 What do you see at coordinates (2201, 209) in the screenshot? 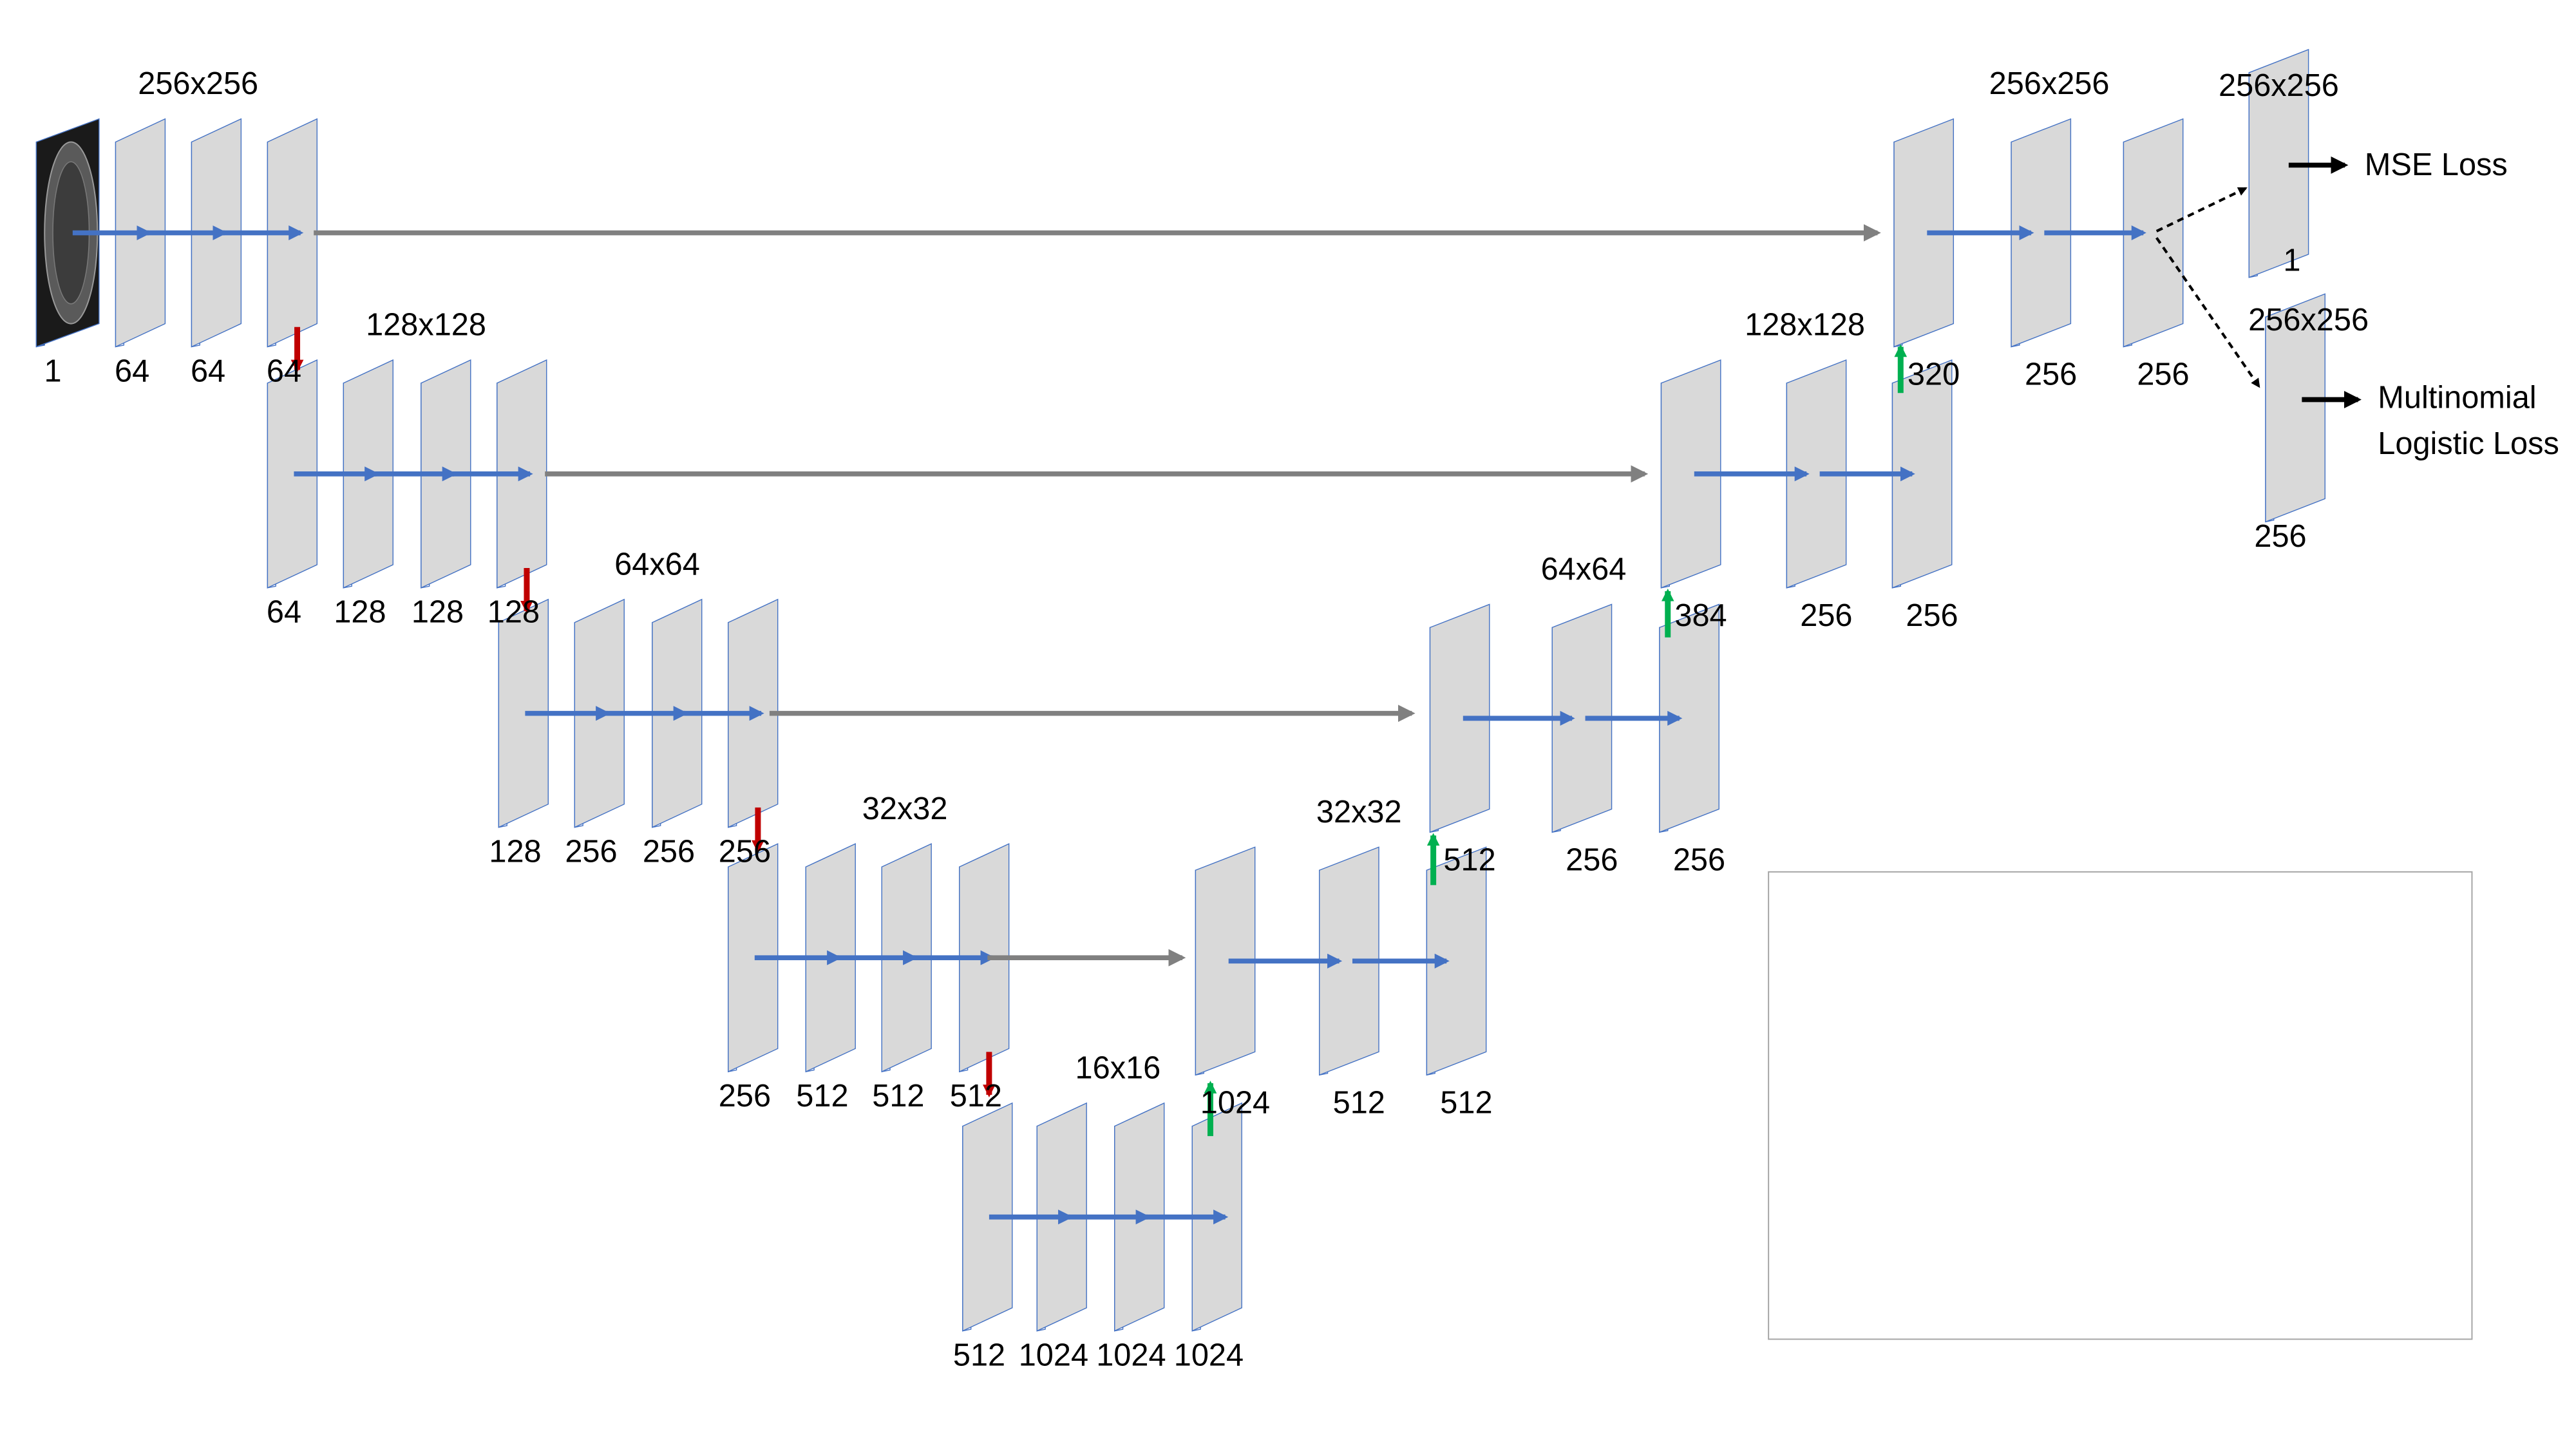
I see `conv1x1-arrow-mse` at bounding box center [2201, 209].